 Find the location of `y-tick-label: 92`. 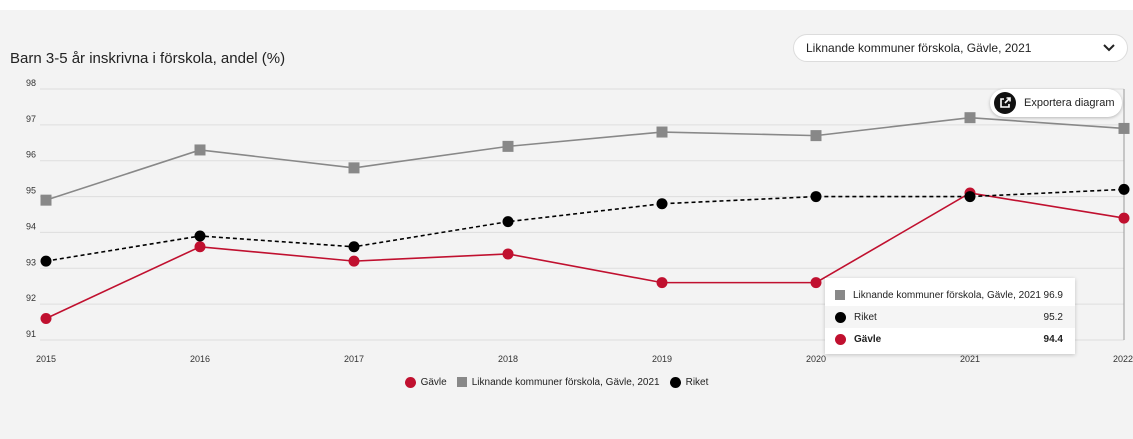

y-tick-label: 92 is located at coordinates (31, 298).